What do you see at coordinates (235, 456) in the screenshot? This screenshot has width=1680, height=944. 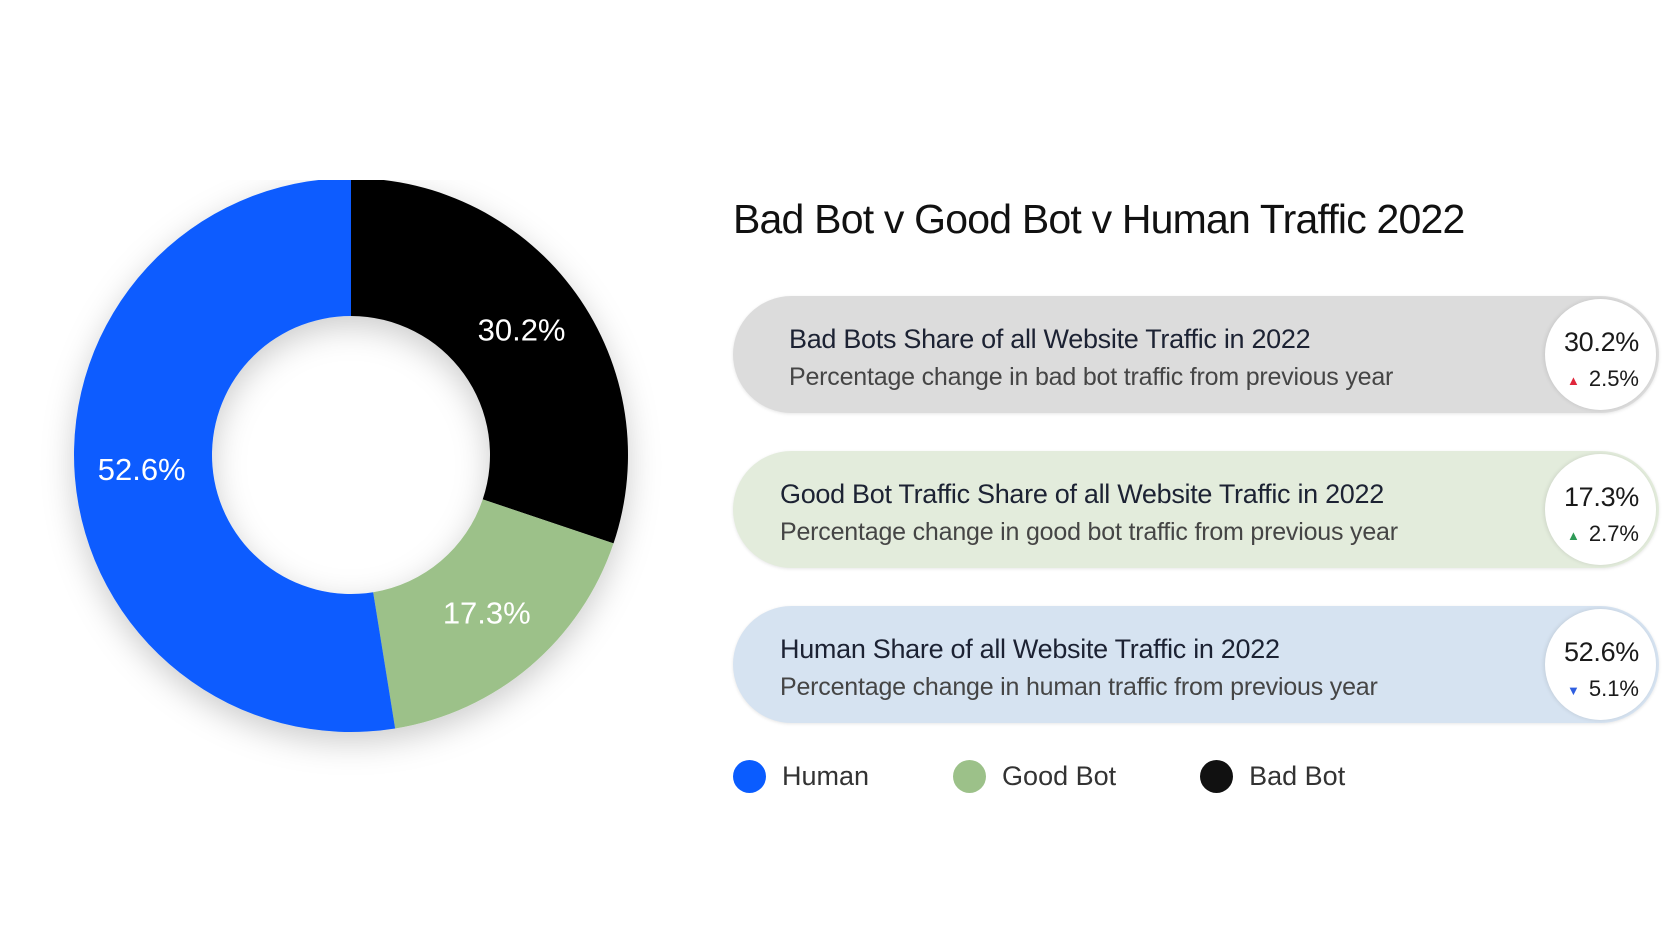 I see `donut-slice-human` at bounding box center [235, 456].